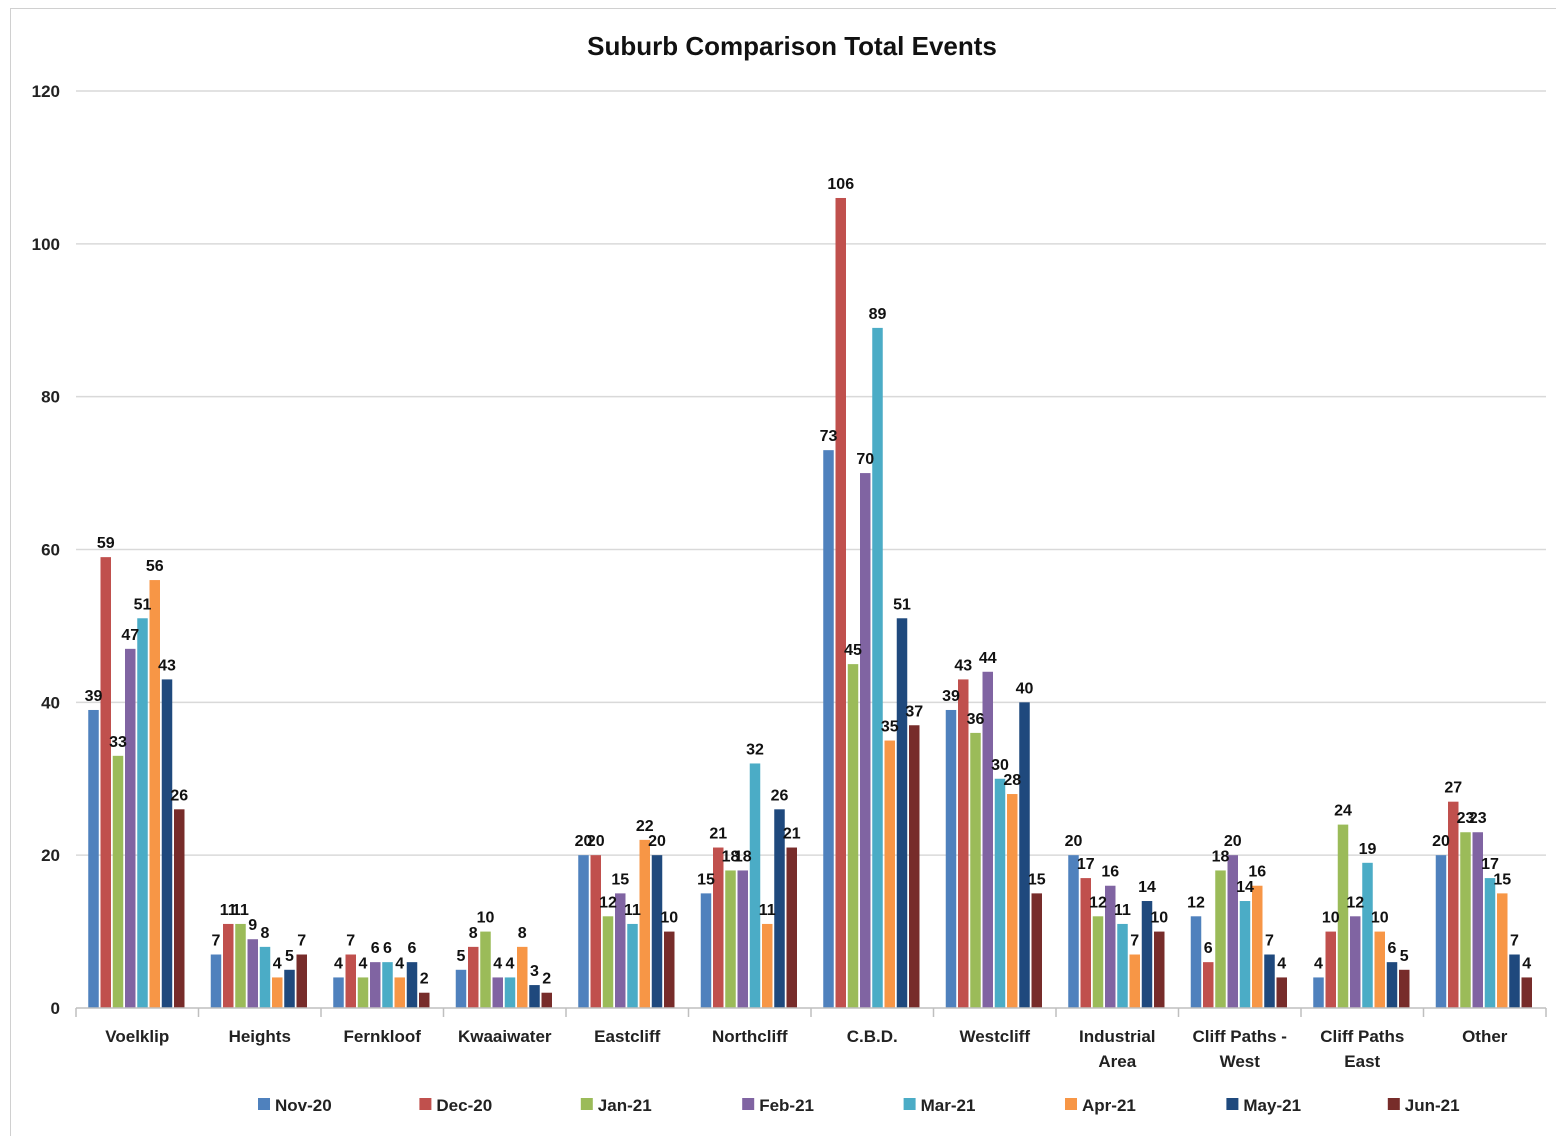 This screenshot has width=1556, height=1136. I want to click on data-label: 7, so click(301, 941).